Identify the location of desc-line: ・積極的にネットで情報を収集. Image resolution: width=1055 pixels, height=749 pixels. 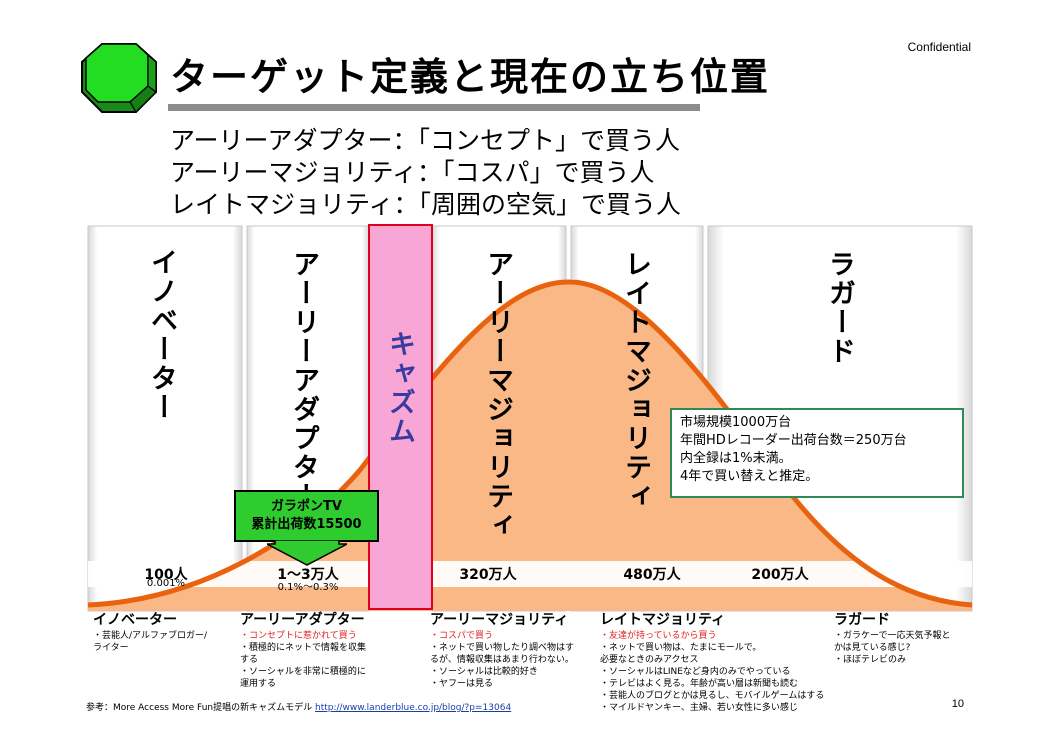
(303, 648).